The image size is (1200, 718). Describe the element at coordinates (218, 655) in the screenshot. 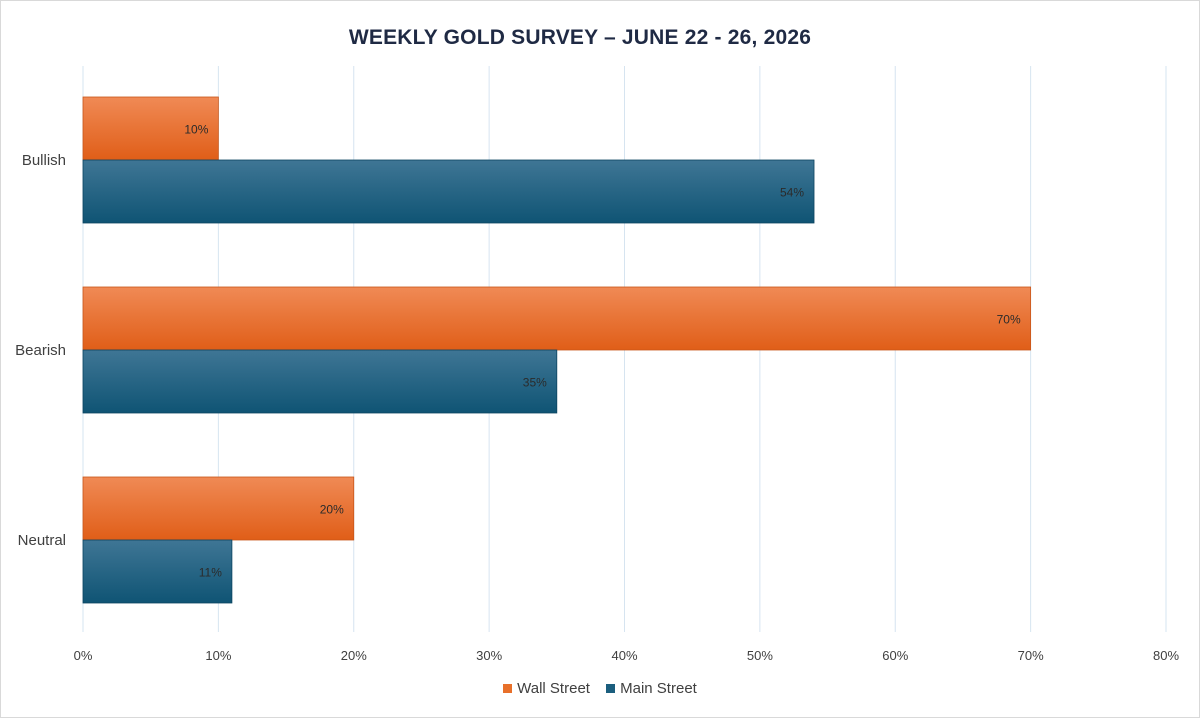

I see `x-tick-label: 10%` at that location.